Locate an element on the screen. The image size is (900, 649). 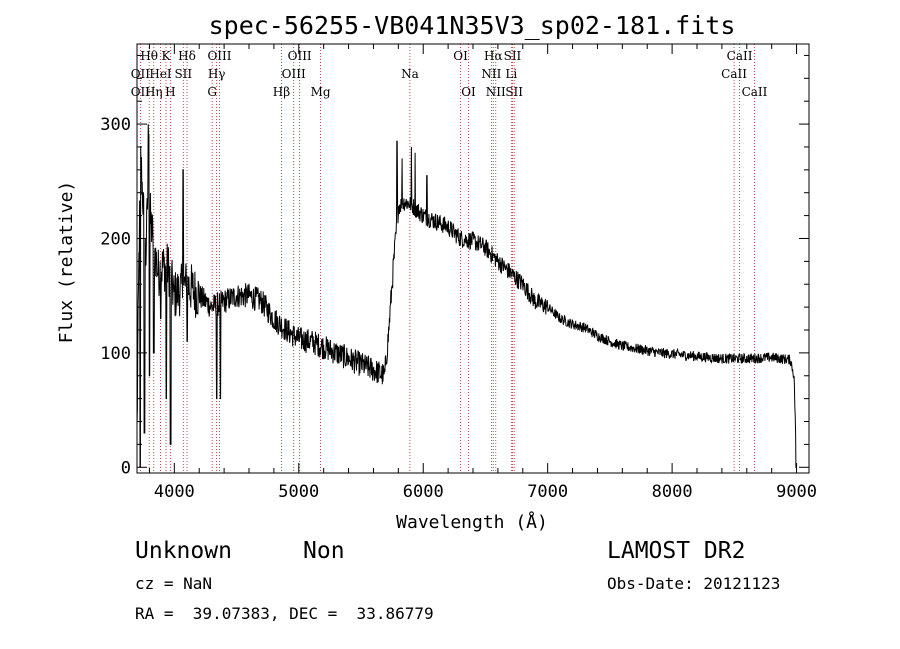
object-subclass: Non is located at coordinates (324, 551).